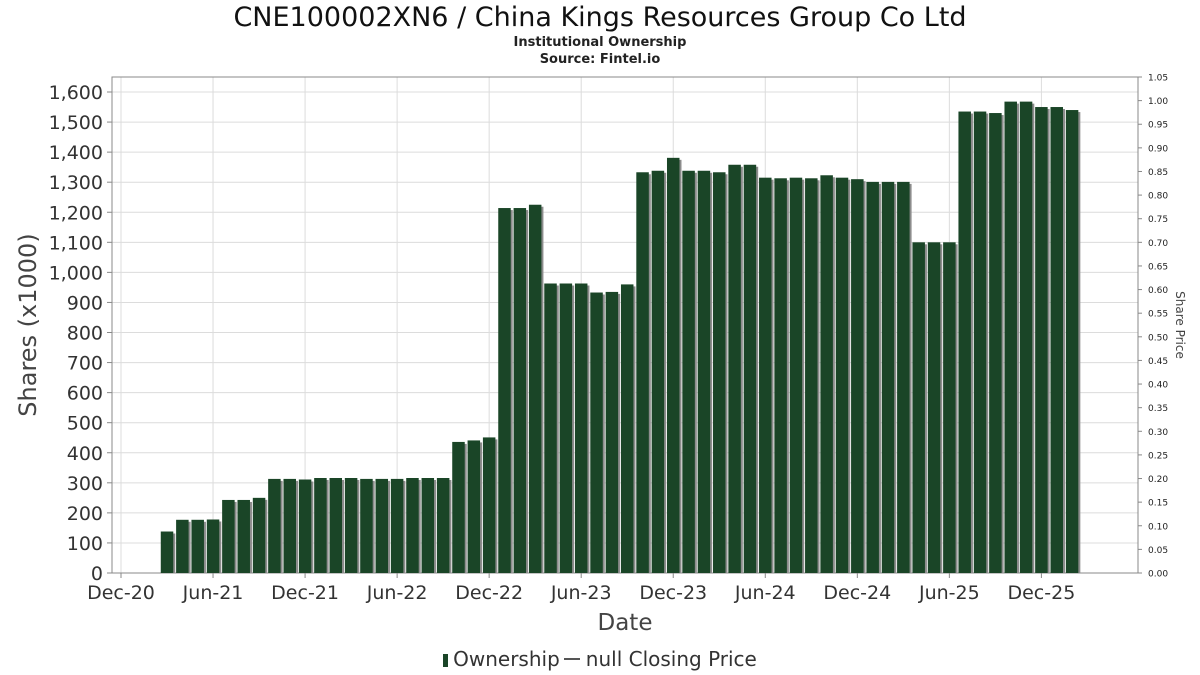 Image resolution: width=1200 pixels, height=675 pixels. I want to click on x-tick-label: Dec-25, so click(1041, 593).